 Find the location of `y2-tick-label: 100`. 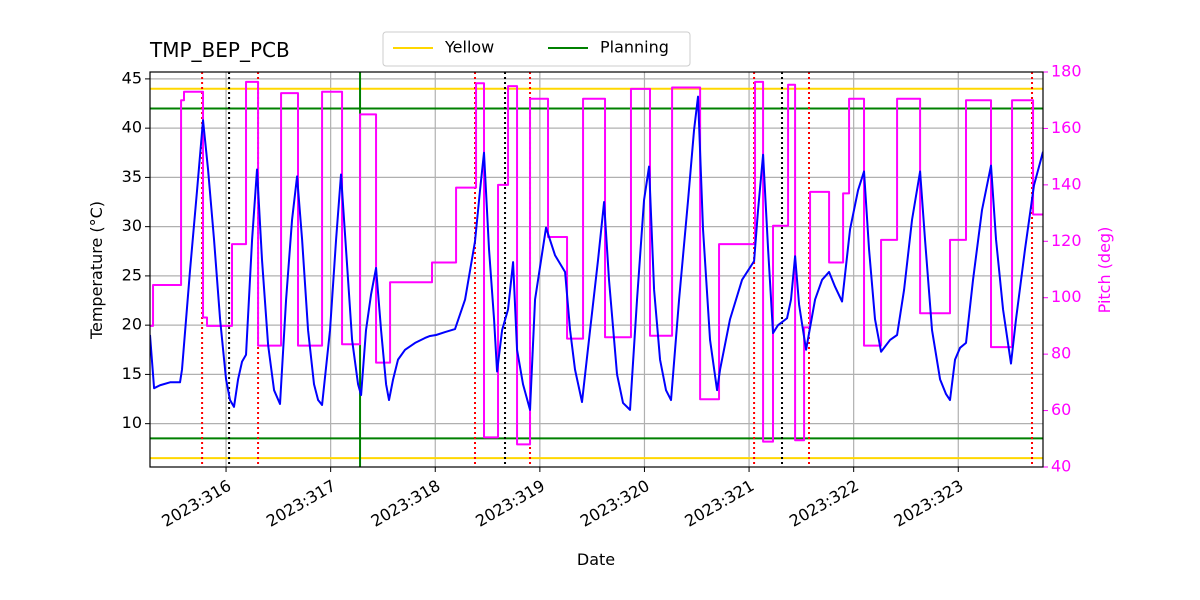

y2-tick-label: 100 is located at coordinates (1066, 296).